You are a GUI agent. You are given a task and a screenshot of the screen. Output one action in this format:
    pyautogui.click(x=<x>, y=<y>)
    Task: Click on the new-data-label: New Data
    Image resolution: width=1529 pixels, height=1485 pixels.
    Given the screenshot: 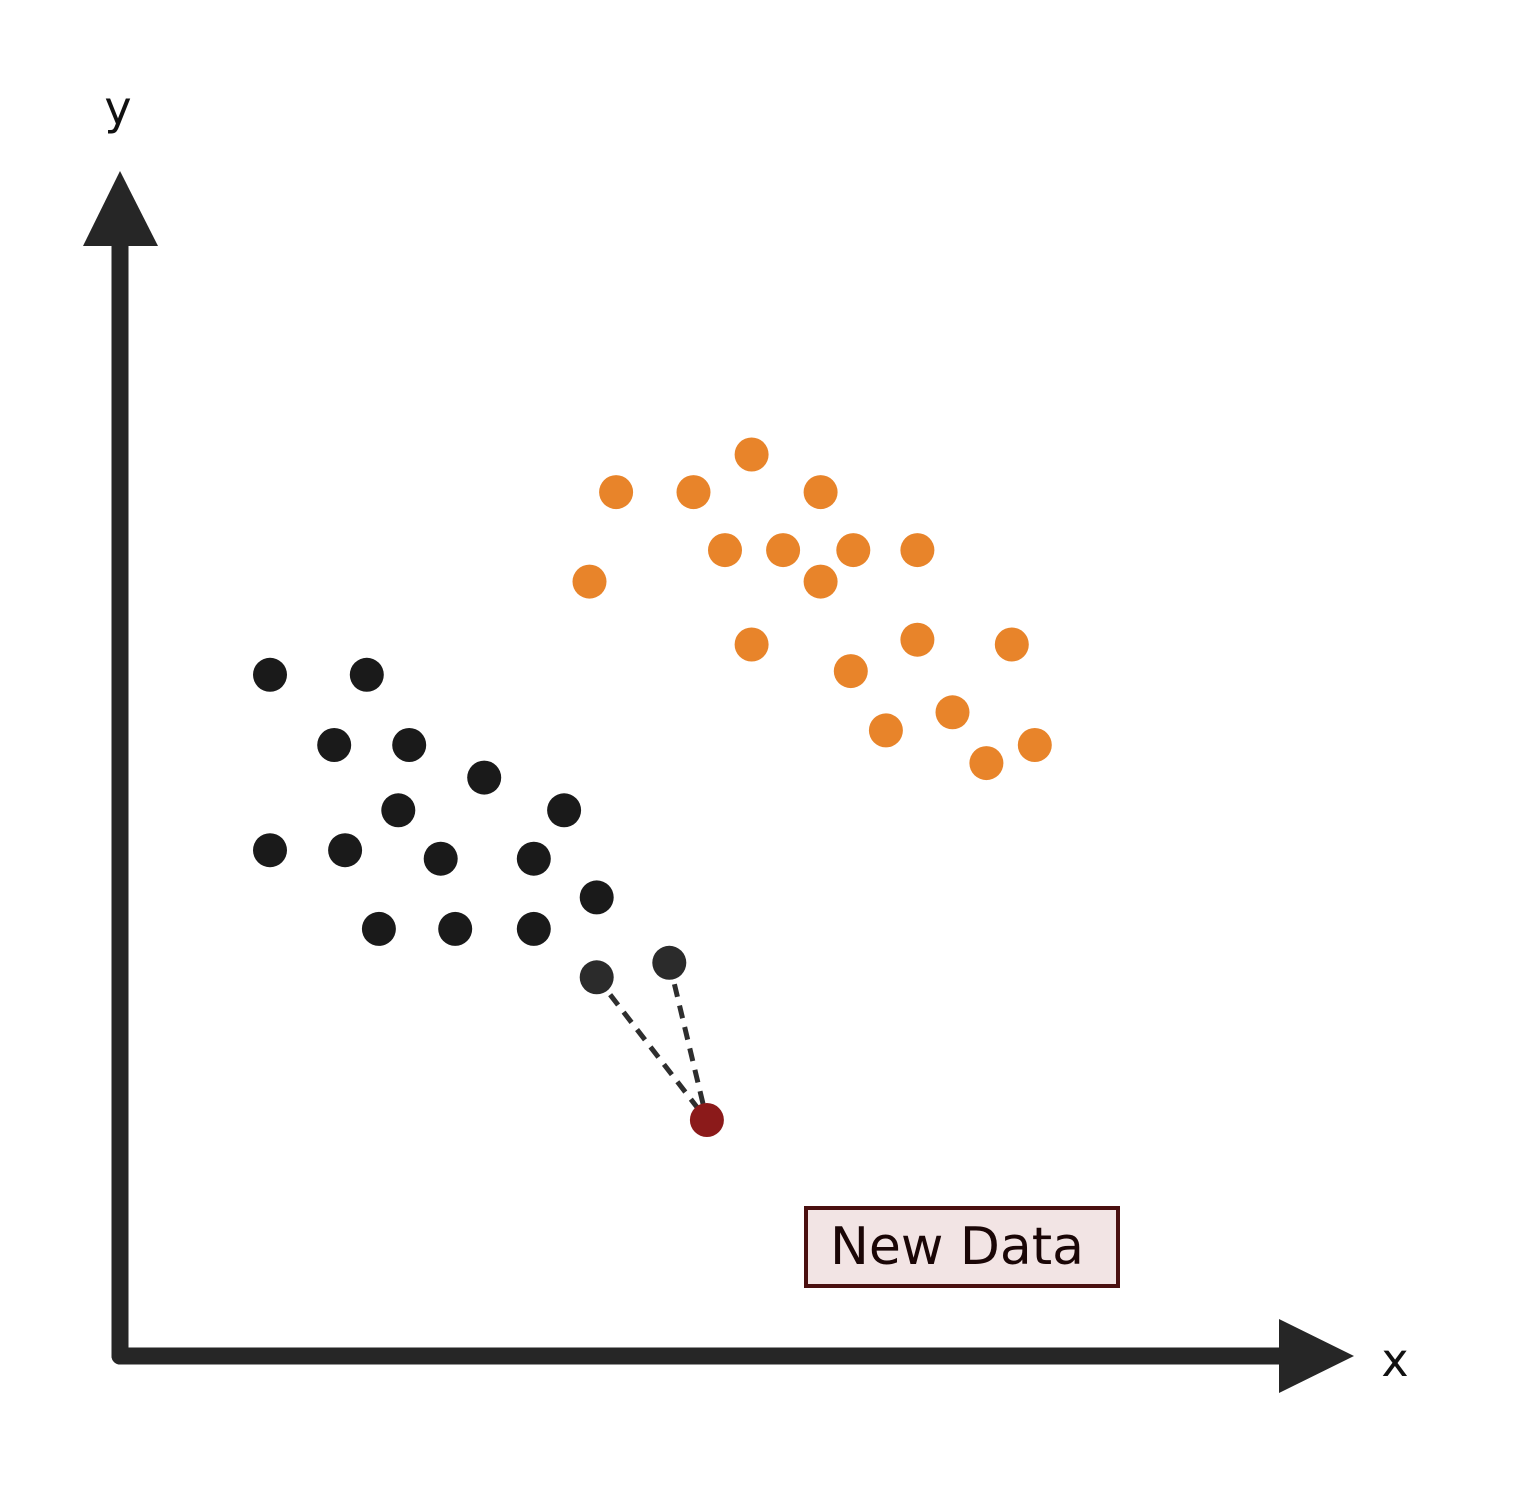 What is the action you would take?
    pyautogui.click(x=957, y=1247)
    